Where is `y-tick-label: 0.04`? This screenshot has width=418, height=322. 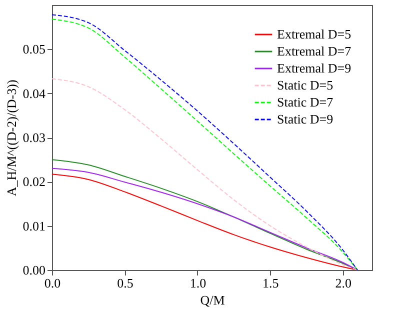
y-tick-label: 0.04 is located at coordinates (34, 93).